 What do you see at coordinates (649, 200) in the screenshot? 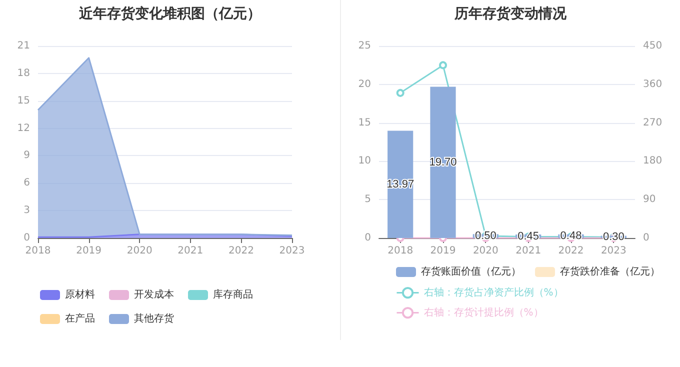
I see `y2-tick-label: 90` at bounding box center [649, 200].